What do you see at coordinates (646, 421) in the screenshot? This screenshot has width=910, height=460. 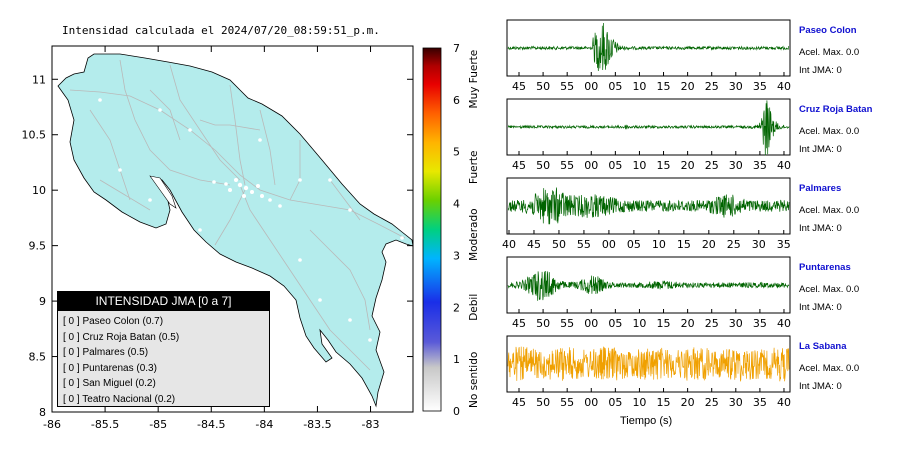 I see `waveform-x-label: Tiempo (s)` at bounding box center [646, 421].